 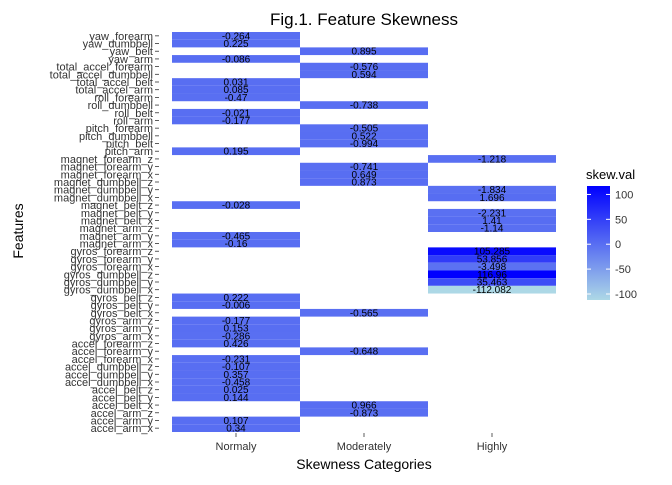 I want to click on cell-value-label: -0.231, so click(x=236, y=359).